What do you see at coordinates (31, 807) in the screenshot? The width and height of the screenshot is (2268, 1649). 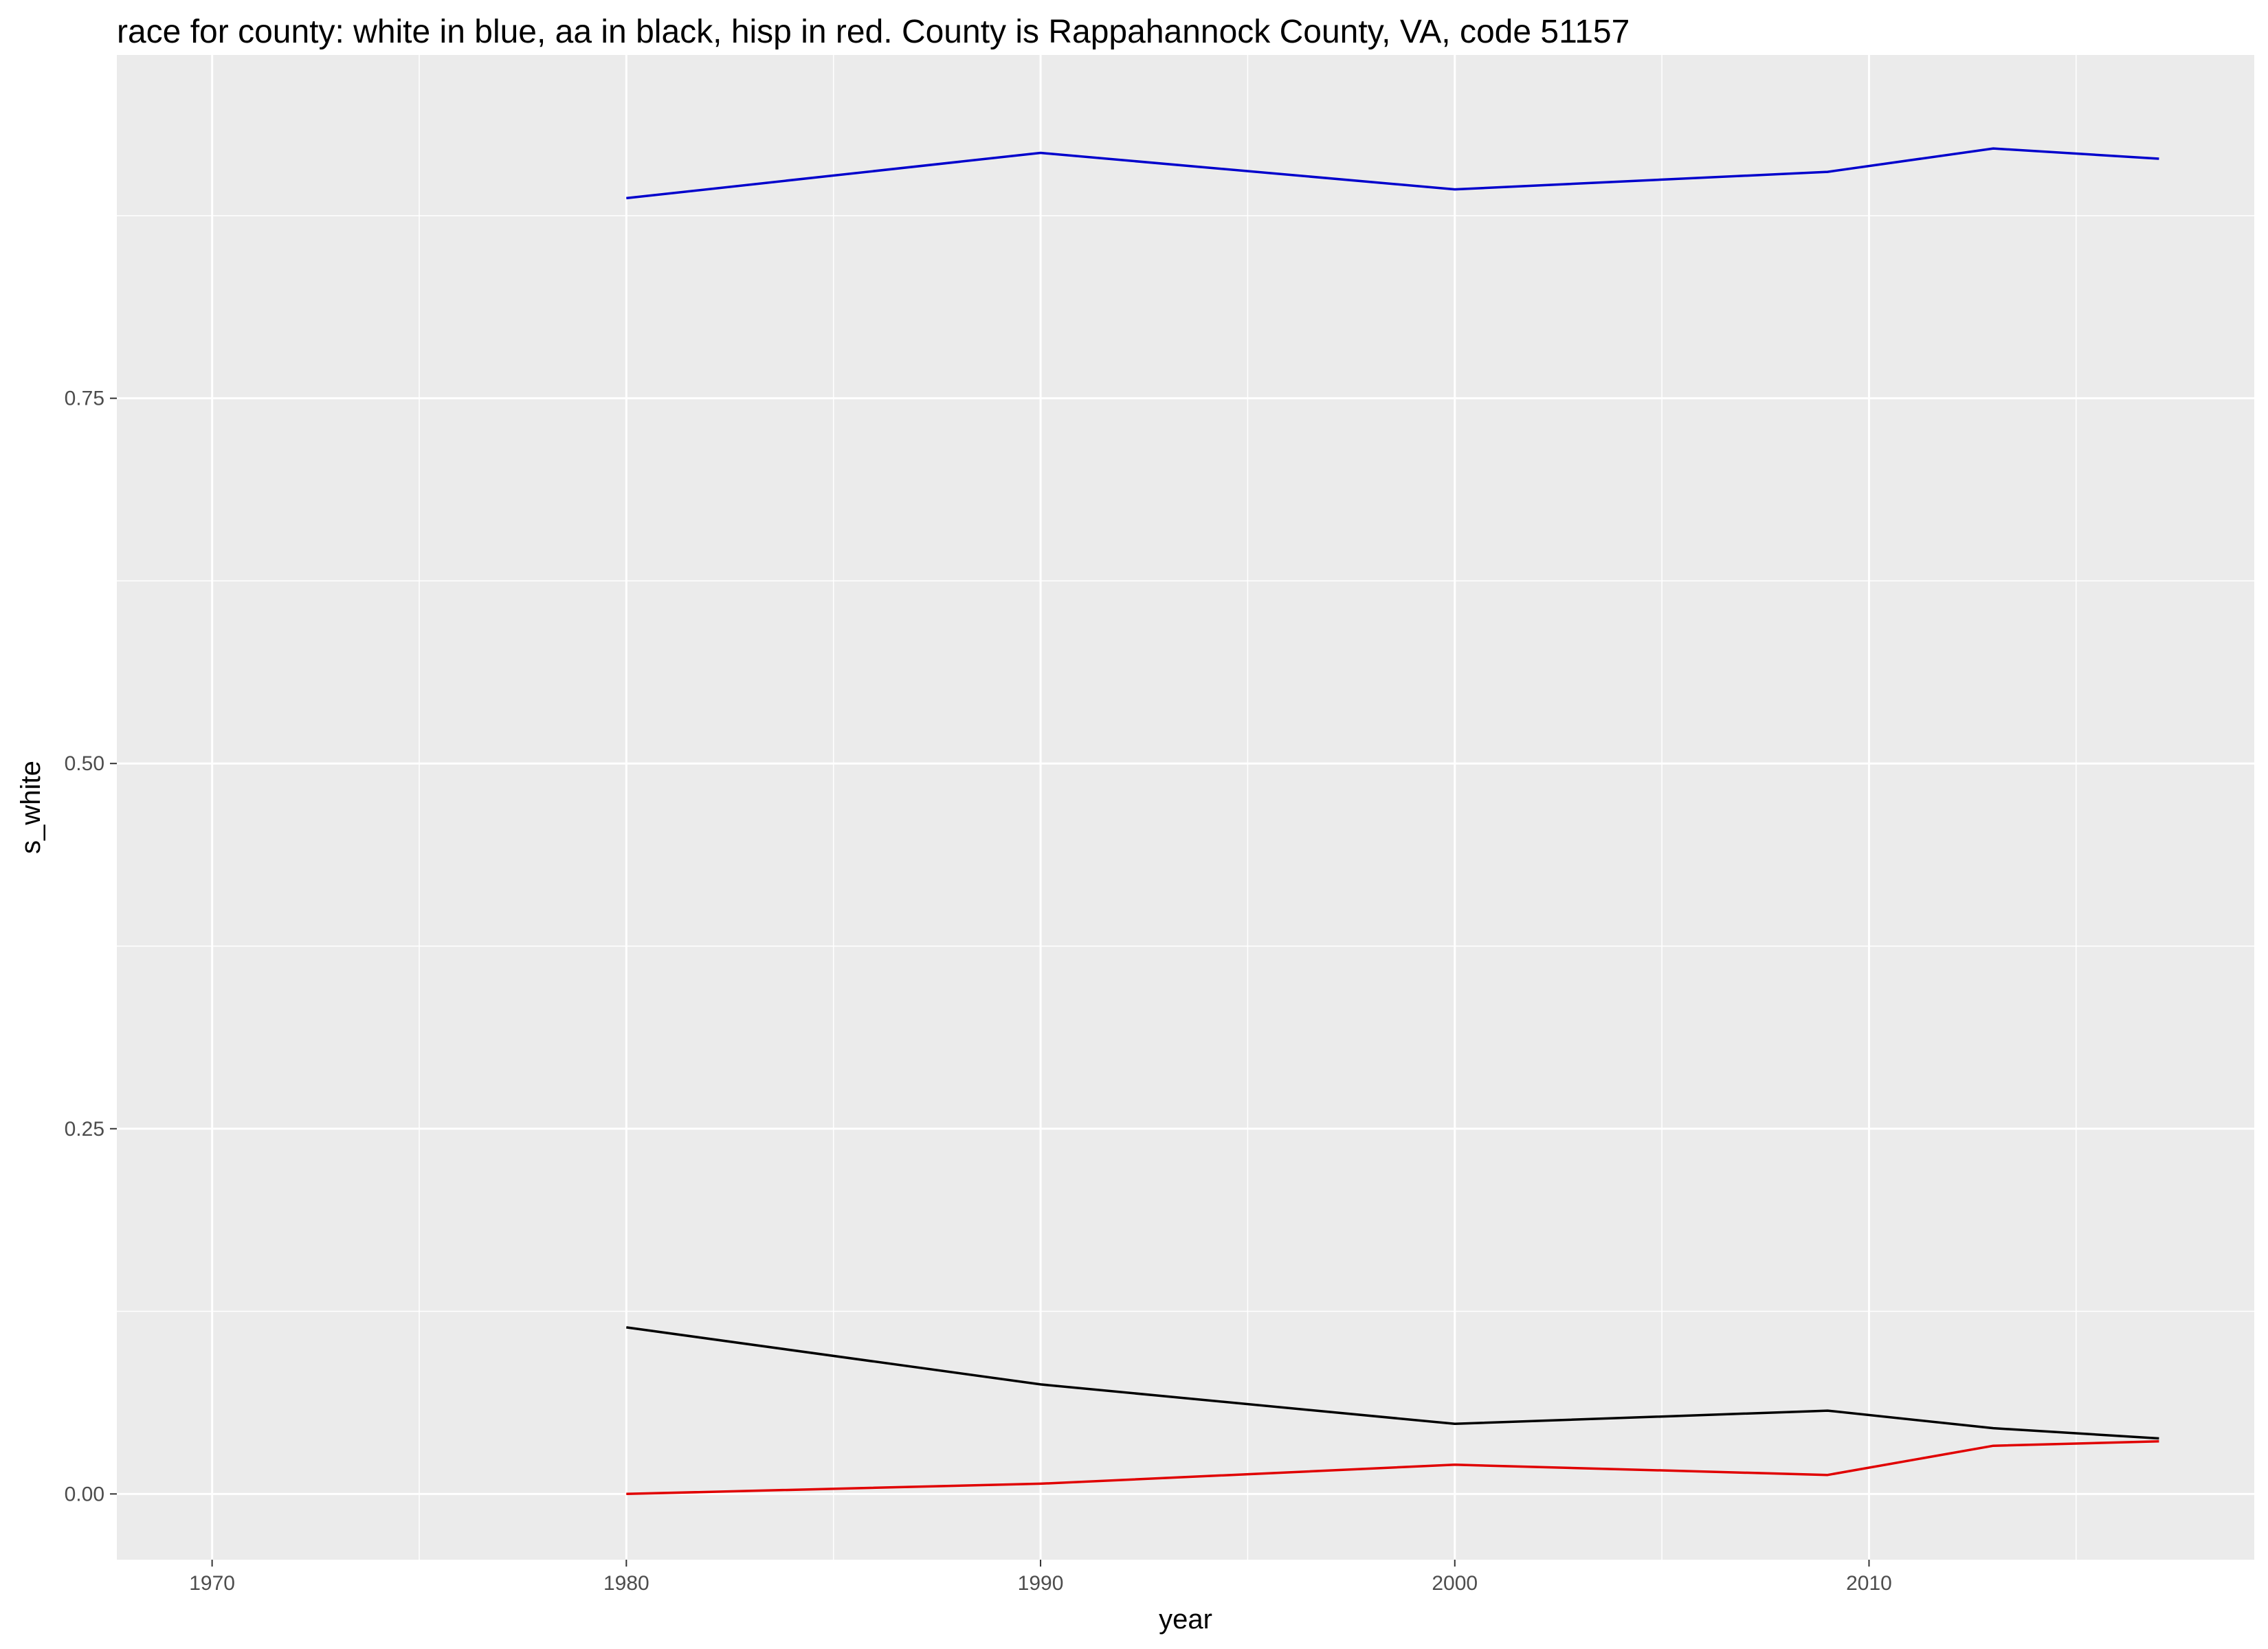 I see `y-axis-title: s_white` at bounding box center [31, 807].